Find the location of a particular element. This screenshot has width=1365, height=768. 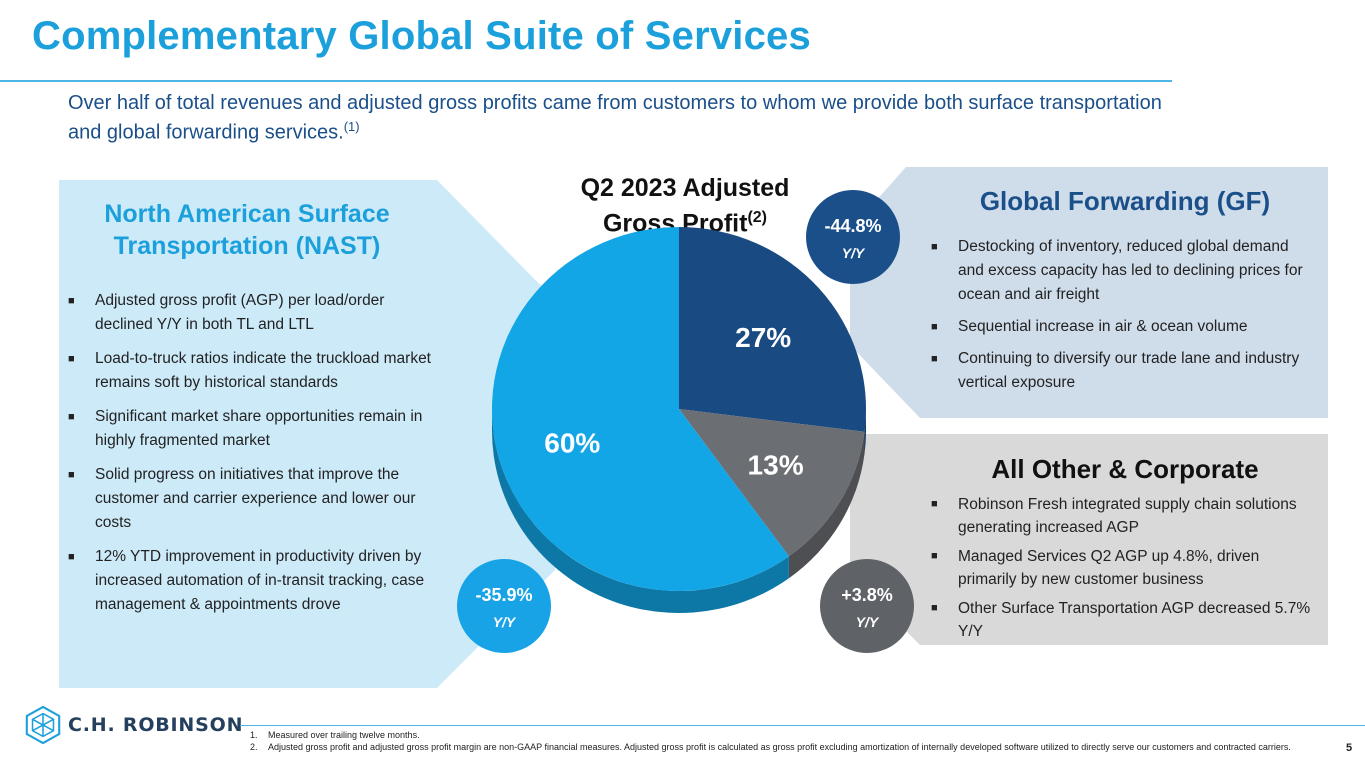

footnote-number: 2. is located at coordinates (254, 747).